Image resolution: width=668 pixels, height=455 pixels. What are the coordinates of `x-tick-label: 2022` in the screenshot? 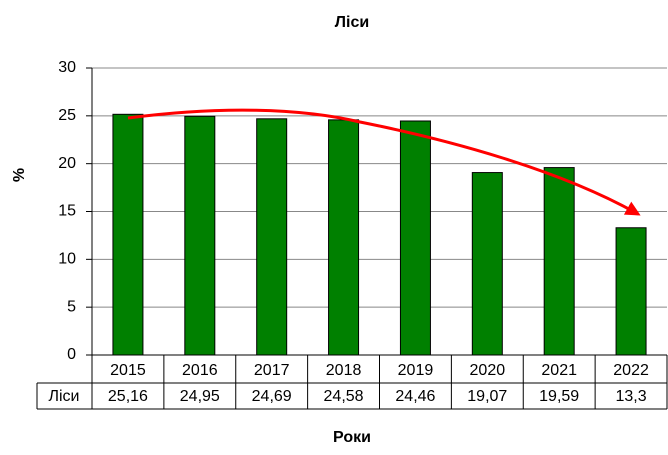 It's located at (631, 370).